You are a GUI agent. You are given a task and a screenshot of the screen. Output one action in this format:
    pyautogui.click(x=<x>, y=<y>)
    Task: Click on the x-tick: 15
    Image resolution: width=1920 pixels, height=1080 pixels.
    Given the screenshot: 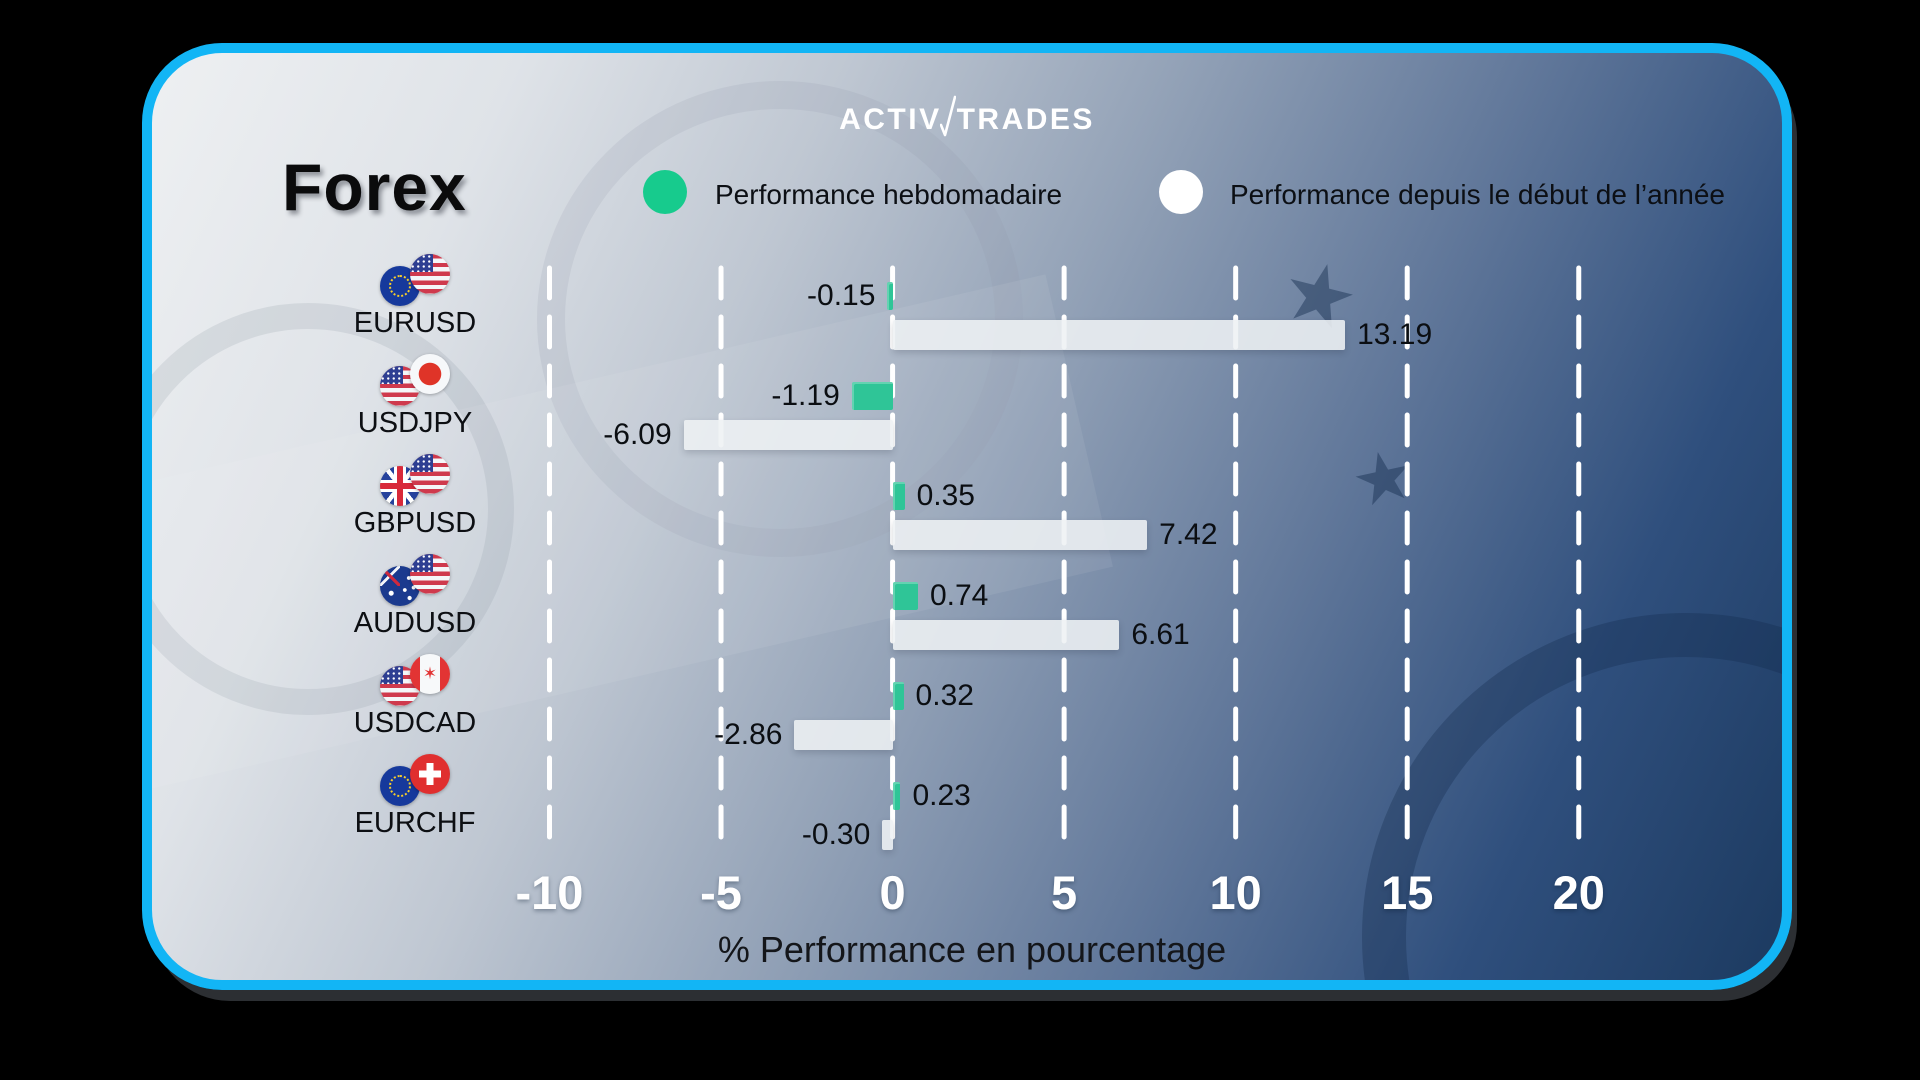 What is the action you would take?
    pyautogui.click(x=1407, y=892)
    